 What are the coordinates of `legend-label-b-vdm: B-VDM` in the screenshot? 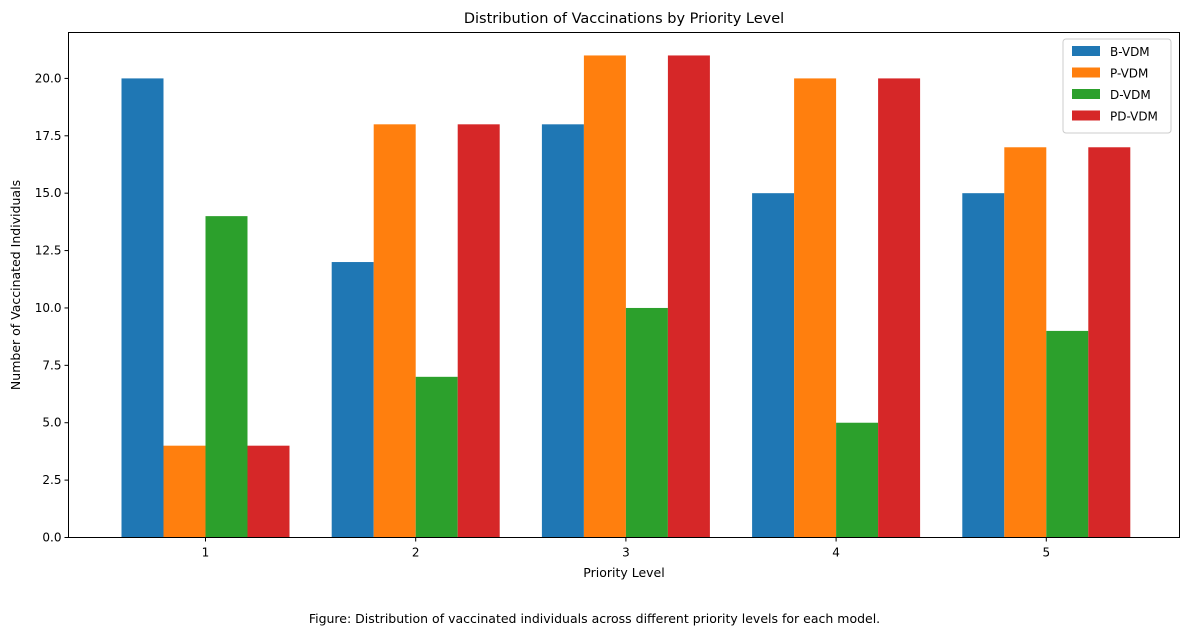 It's located at (1130, 52).